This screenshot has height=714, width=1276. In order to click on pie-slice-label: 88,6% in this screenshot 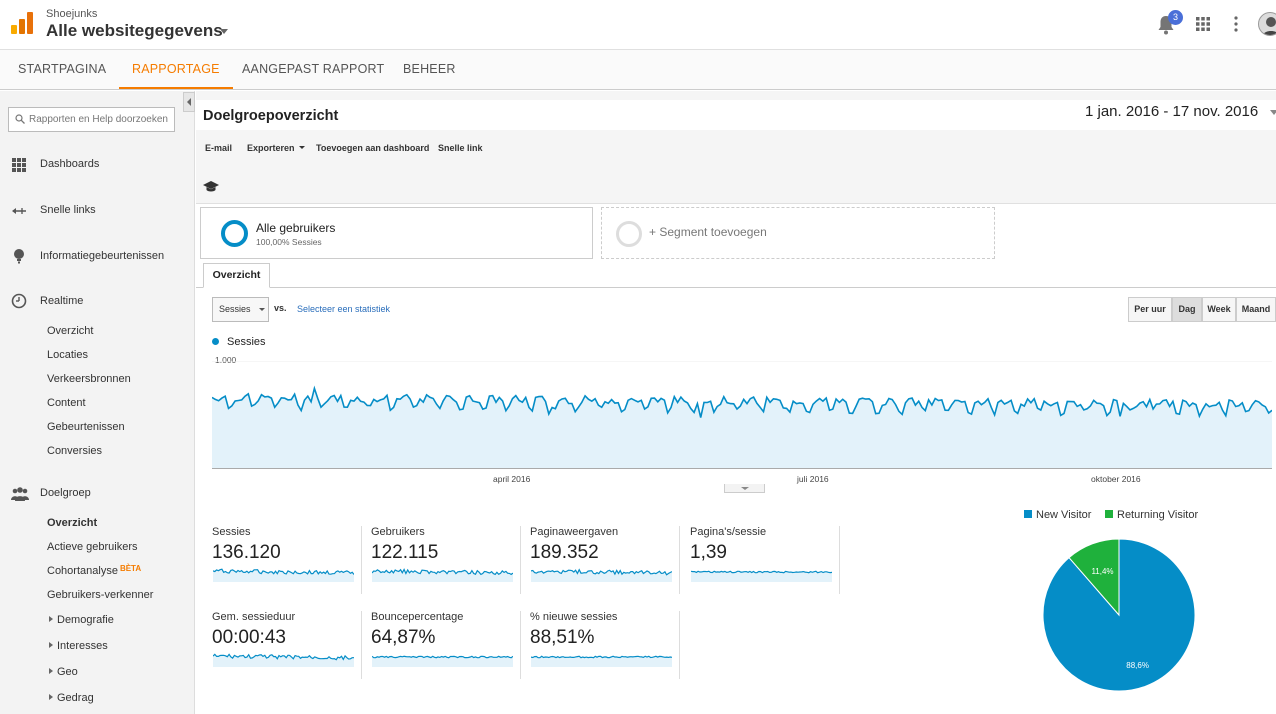, I will do `click(1137, 665)`.